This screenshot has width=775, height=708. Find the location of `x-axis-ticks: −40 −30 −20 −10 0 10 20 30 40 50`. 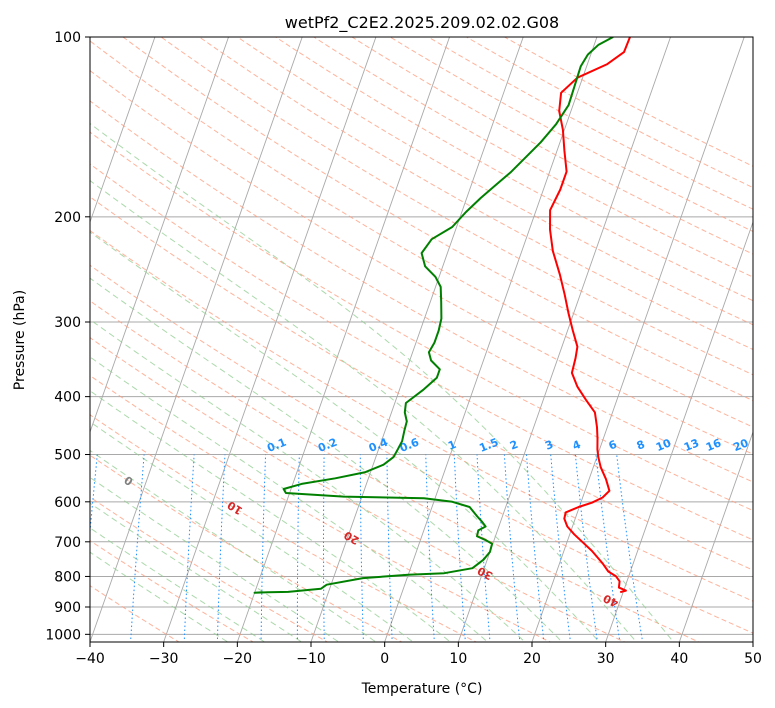

x-axis-ticks: −40 −30 −20 −10 0 10 20 30 40 50 is located at coordinates (418, 654).